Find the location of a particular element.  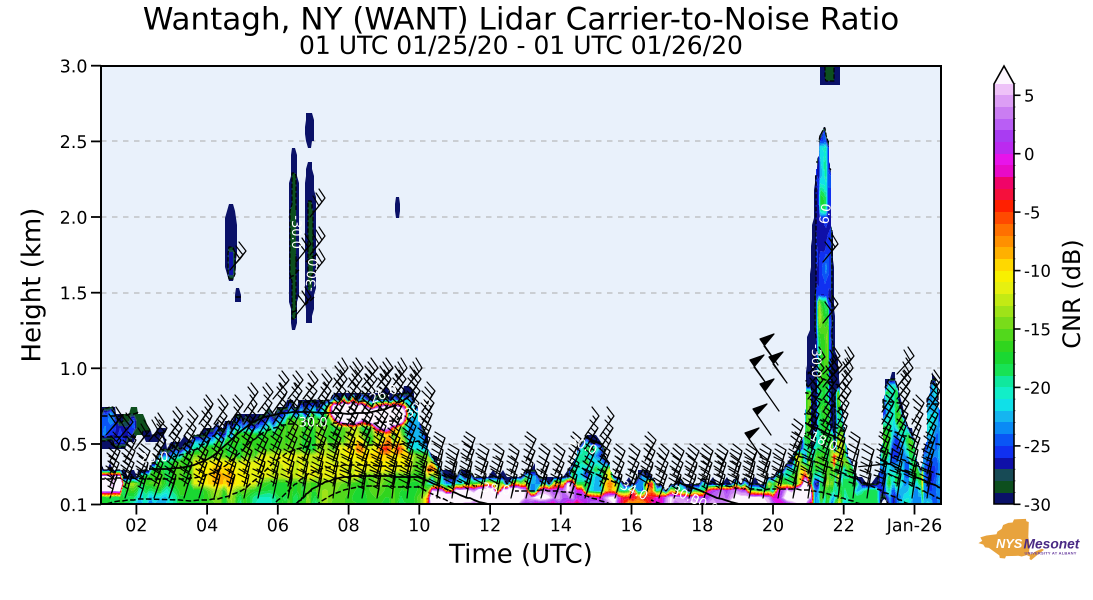

svg-text: Mesonet is located at coordinates (1052, 543).